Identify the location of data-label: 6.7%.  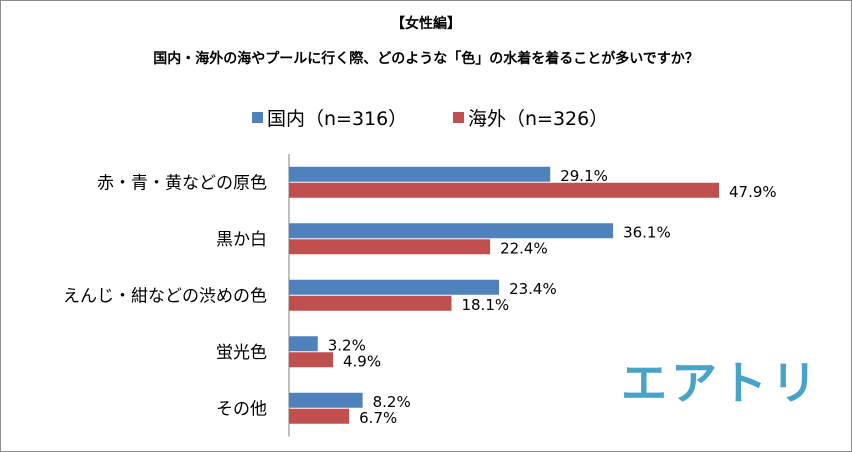
(378, 418).